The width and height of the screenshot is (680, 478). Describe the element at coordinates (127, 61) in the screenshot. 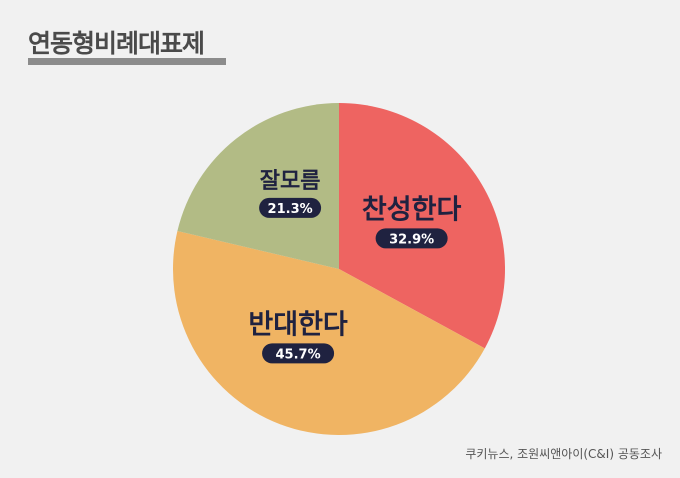

I see `title-underline` at that location.